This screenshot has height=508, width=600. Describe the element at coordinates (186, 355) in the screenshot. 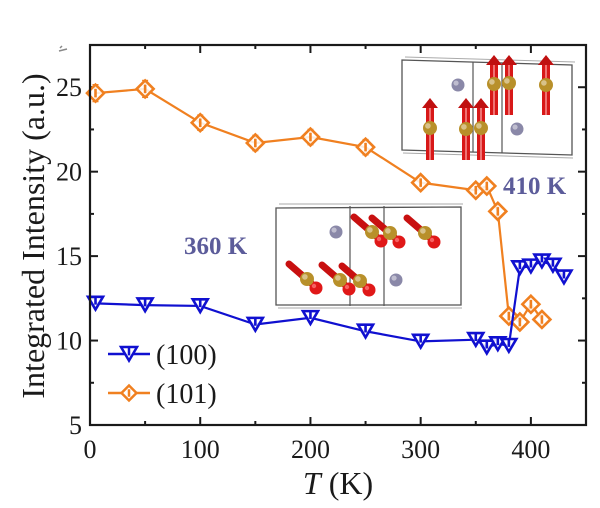

I see `legend-label-100: (100)` at that location.